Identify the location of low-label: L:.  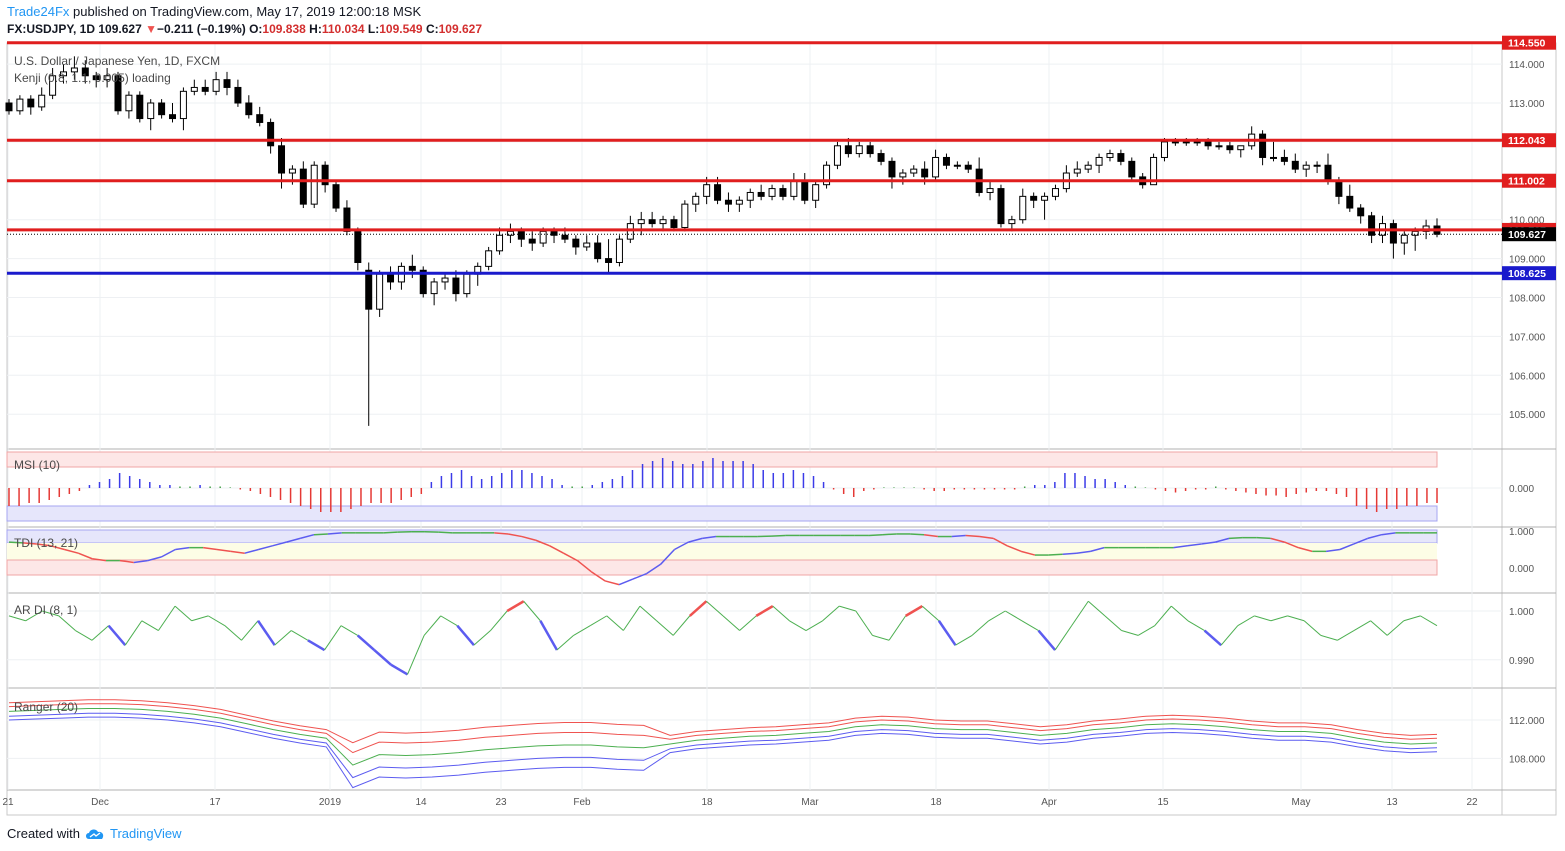
(373, 29).